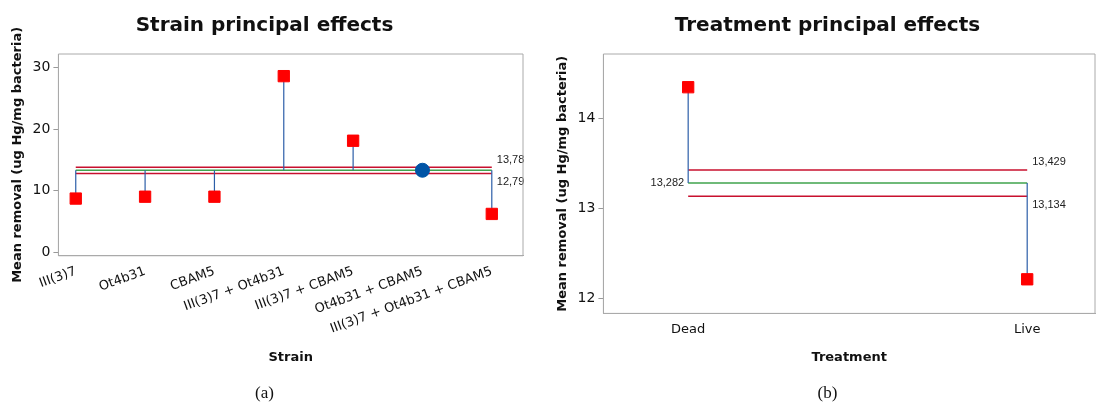  Describe the element at coordinates (586, 296) in the screenshot. I see `y-tick-label: 12` at that location.